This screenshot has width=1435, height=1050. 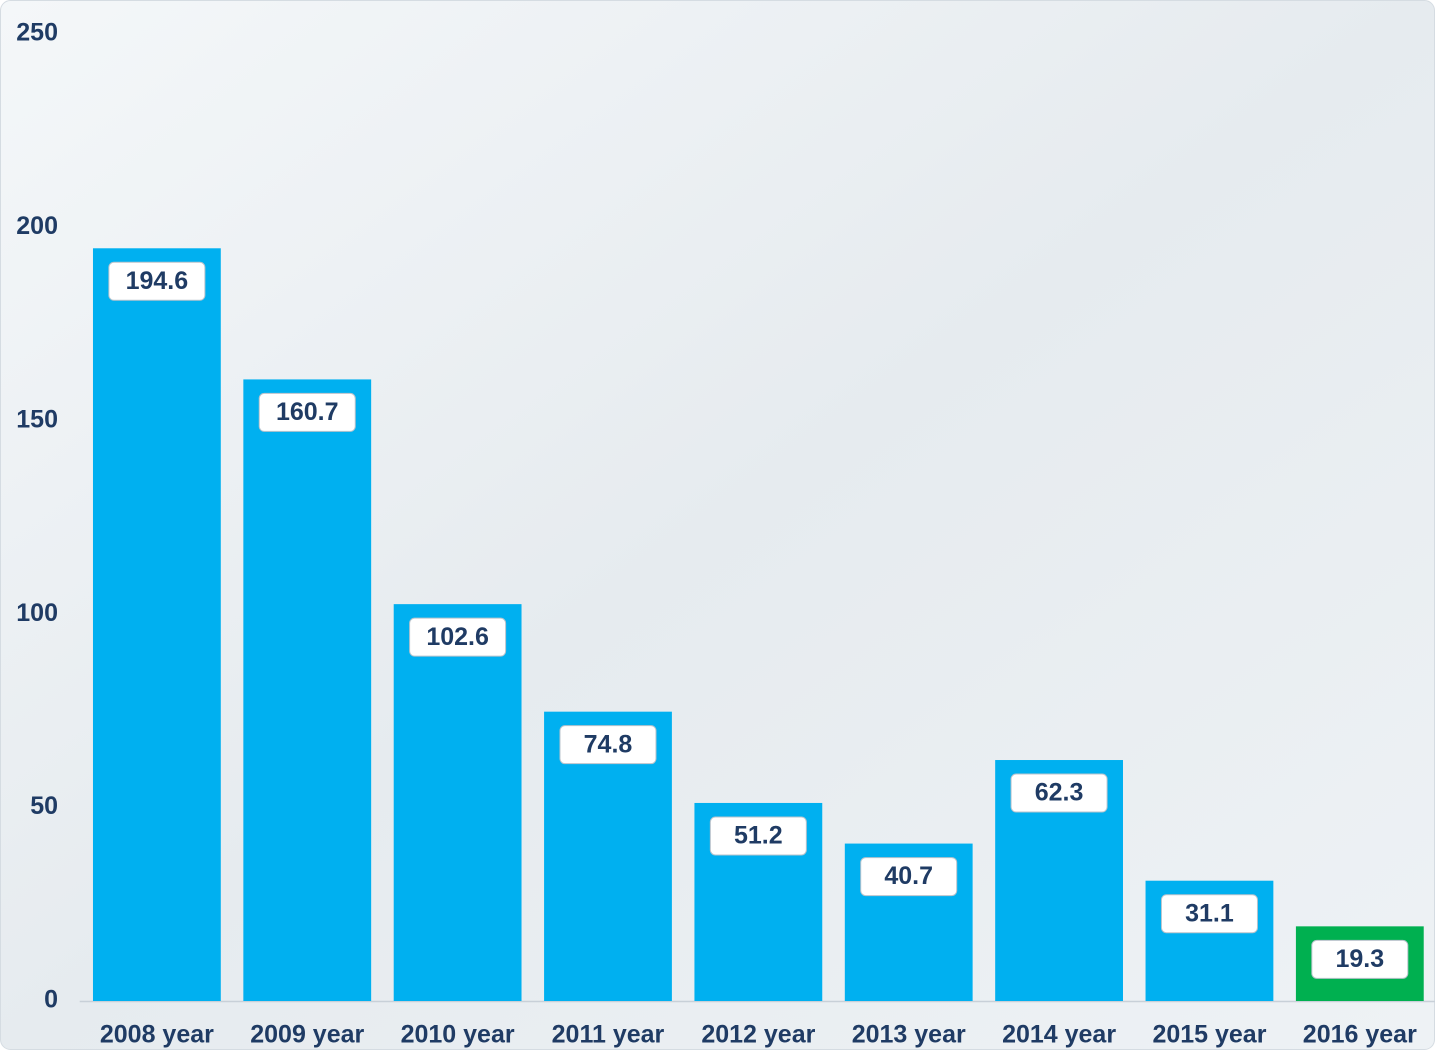 I want to click on y-tick-label: 0, so click(x=51, y=1000).